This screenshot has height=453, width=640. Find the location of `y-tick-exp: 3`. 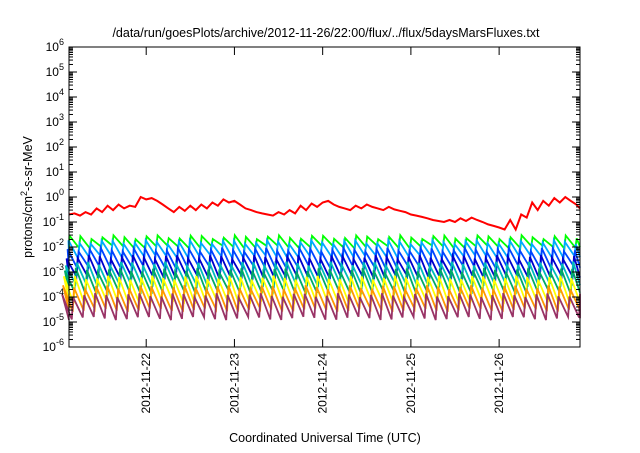

y-tick-exp: 3 is located at coordinates (61, 117).